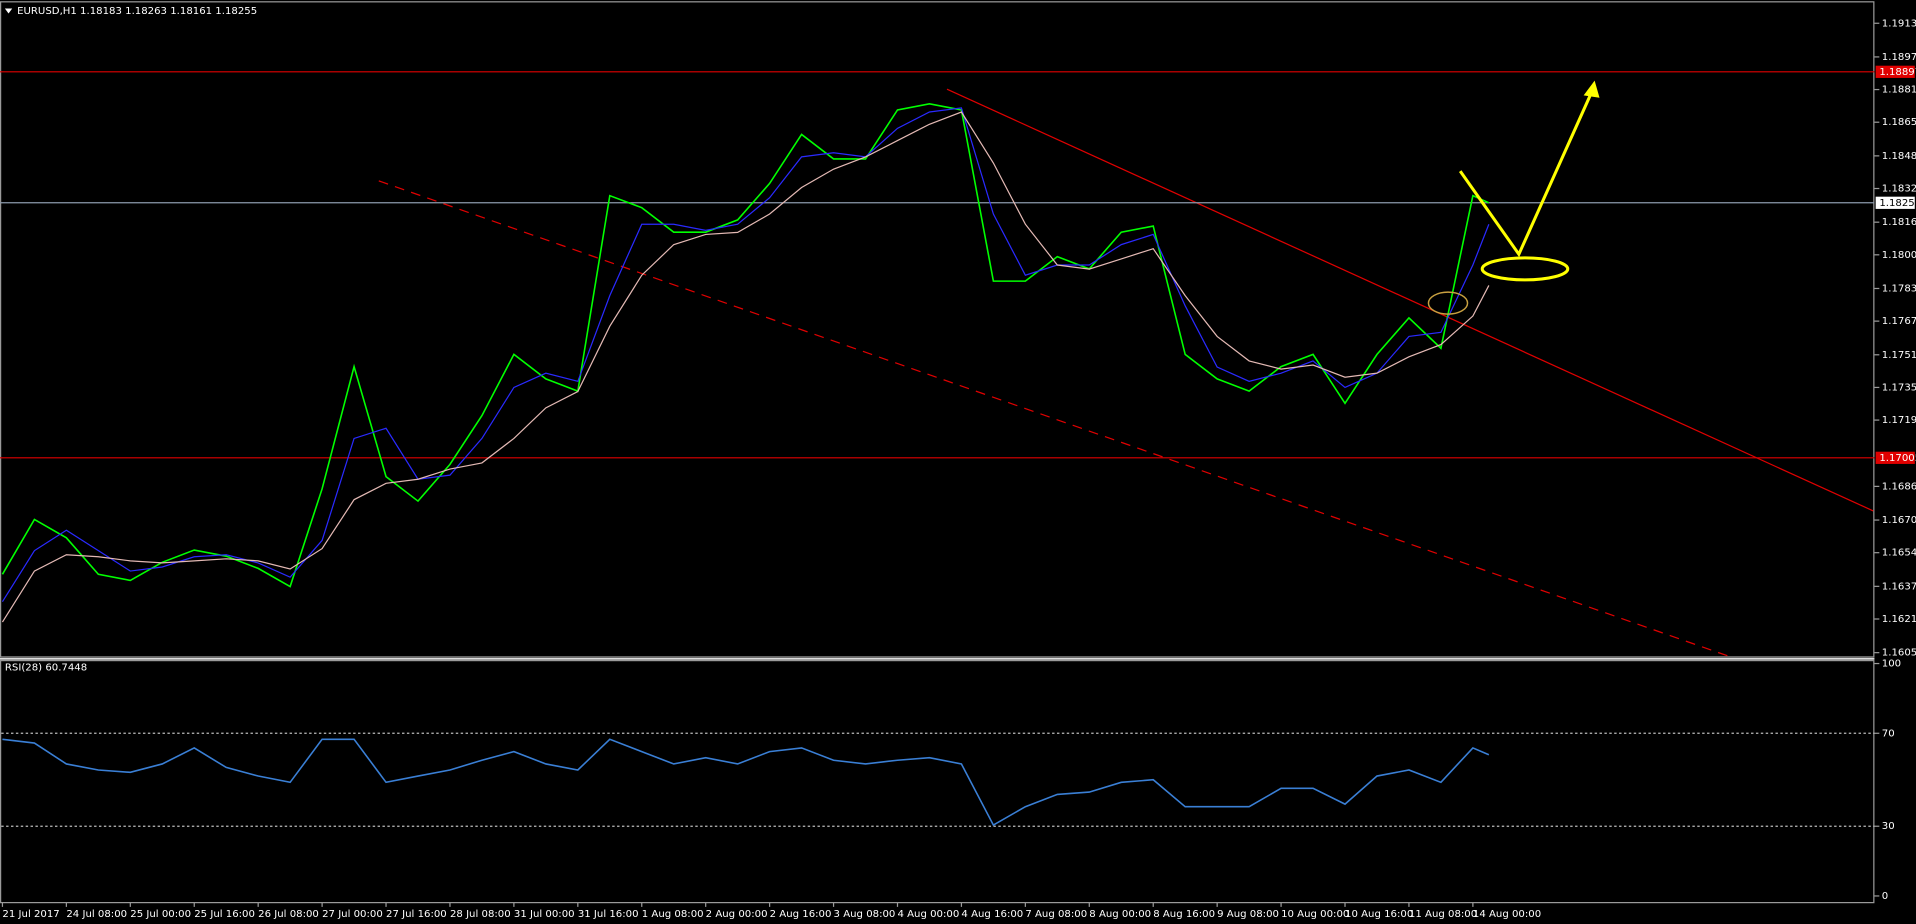  What do you see at coordinates (160, 914) in the screenshot?
I see `x-tick-label: 25 Jul 00:00` at bounding box center [160, 914].